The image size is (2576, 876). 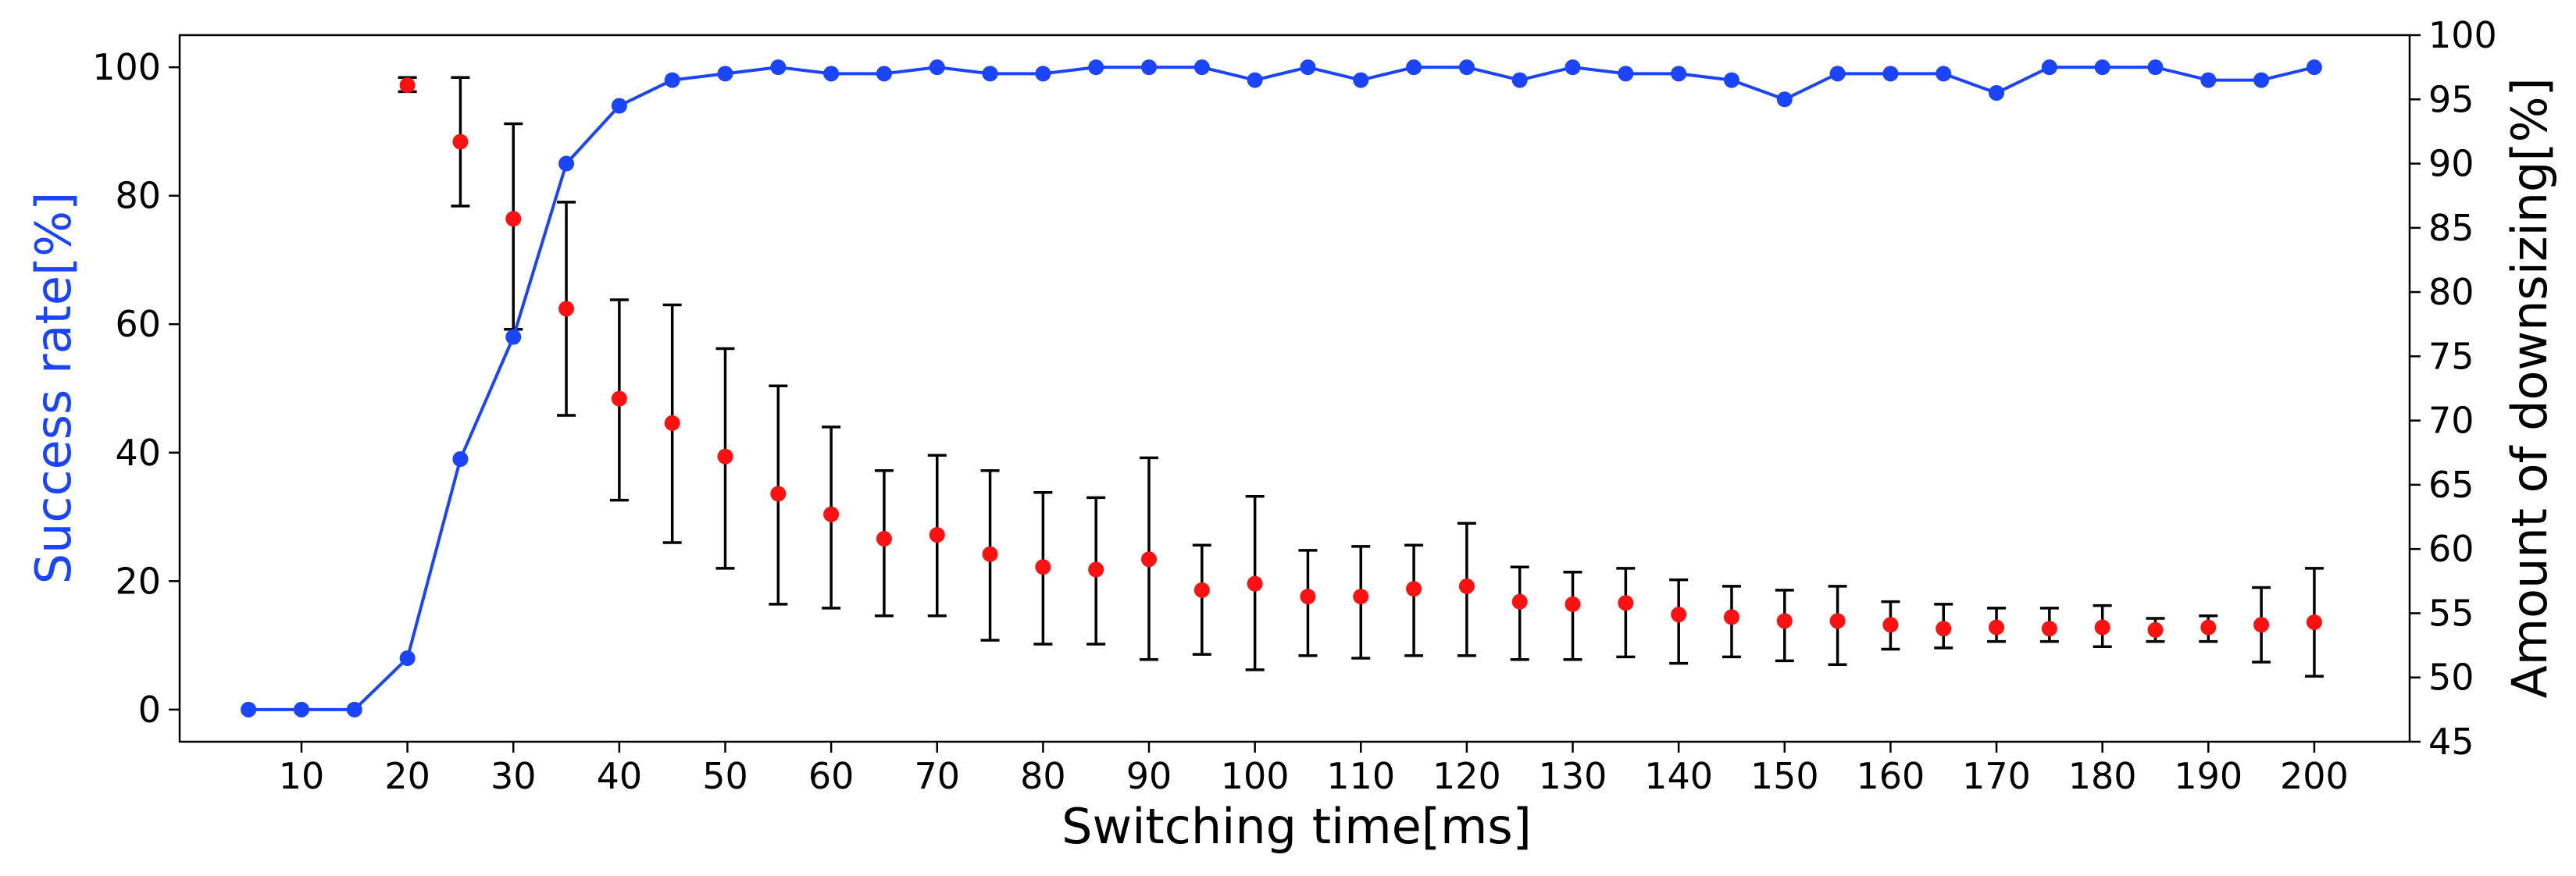 What do you see at coordinates (2102, 776) in the screenshot?
I see `x-tick-label: 180` at bounding box center [2102, 776].